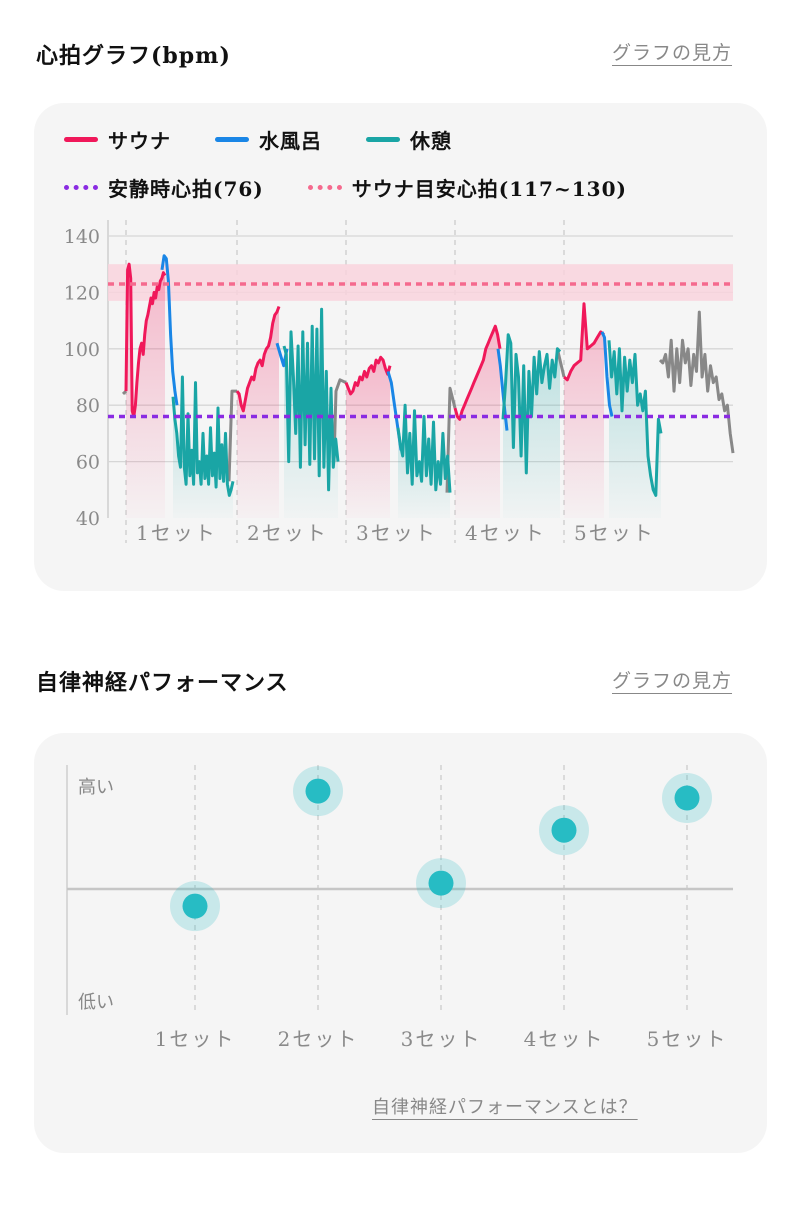  I want to click on heart-graph-title: 心拍グラフ(bpm), so click(133, 56).